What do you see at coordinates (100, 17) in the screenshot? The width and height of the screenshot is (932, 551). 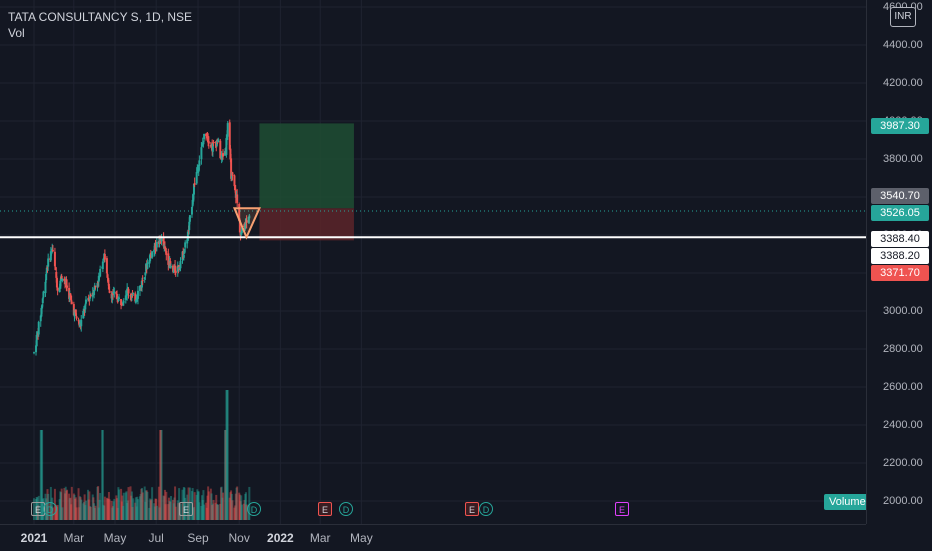 I see `symbol-title: TATA CONSULTANCY S, 1D, NSE` at bounding box center [100, 17].